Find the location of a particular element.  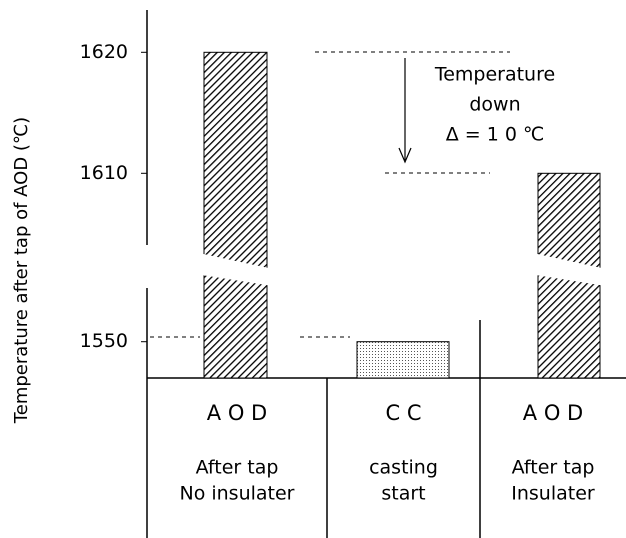

category-detail: Insulater is located at coordinates (553, 494).